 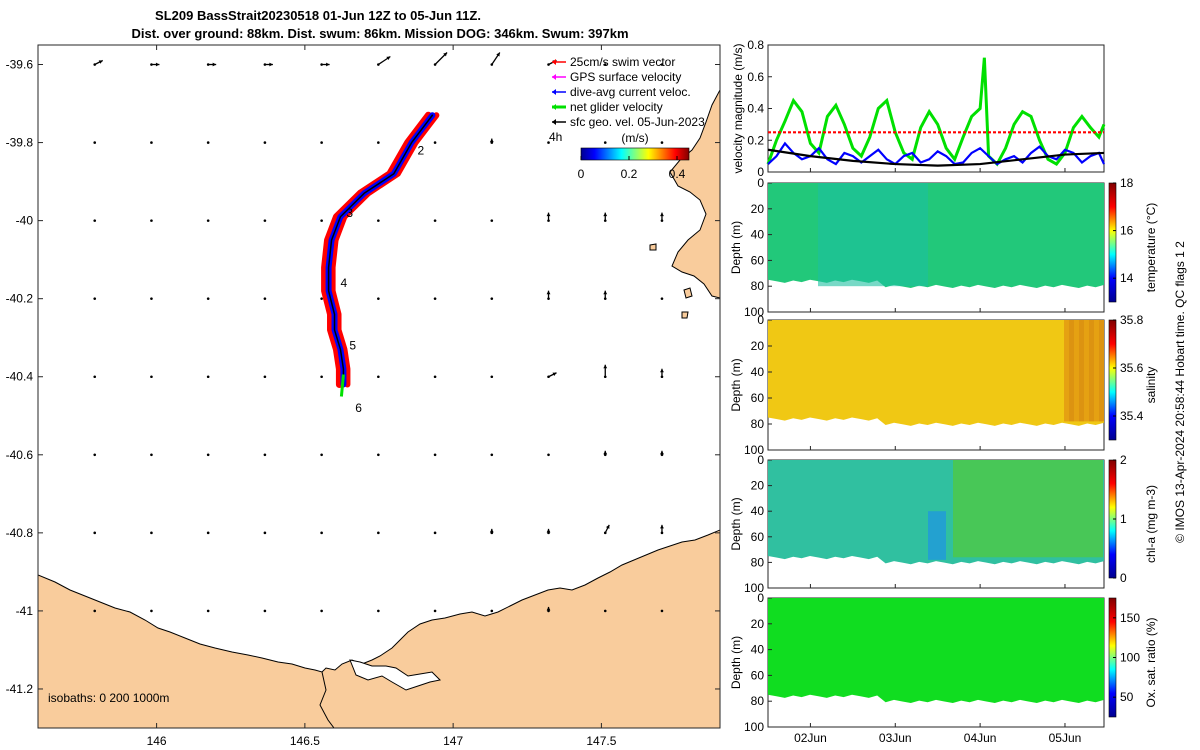 I want to click on heatmap-ytick-label: 60, so click(x=758, y=537).